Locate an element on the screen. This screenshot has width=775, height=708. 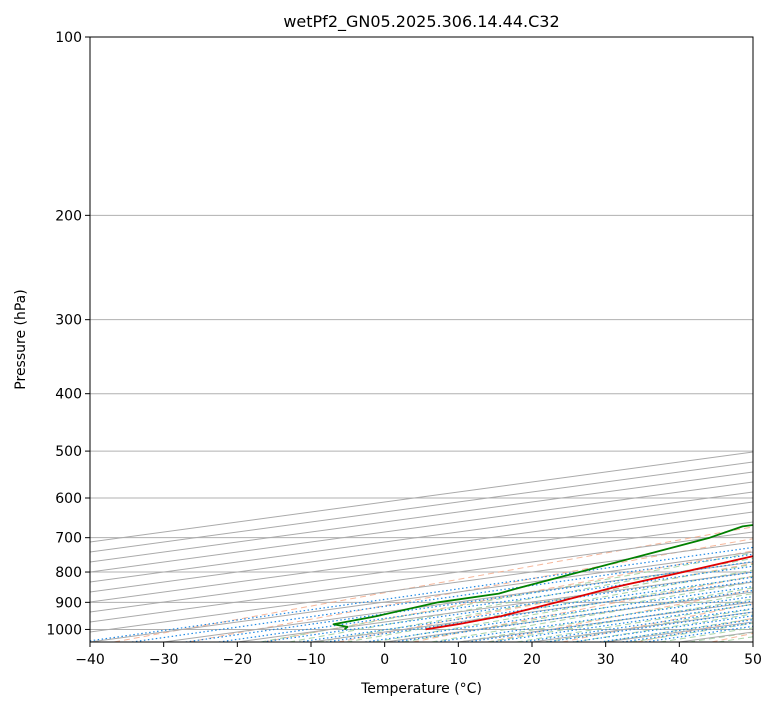
y-tick-label: 900 is located at coordinates (68, 603).